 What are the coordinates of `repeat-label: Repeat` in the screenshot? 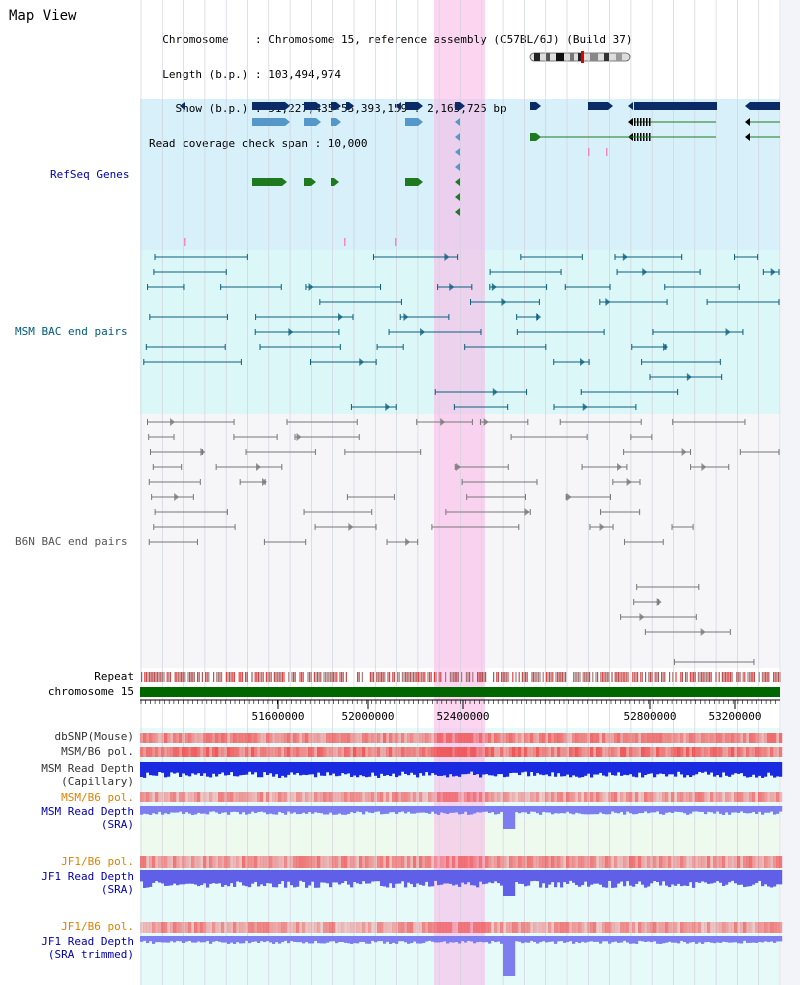 It's located at (114, 676).